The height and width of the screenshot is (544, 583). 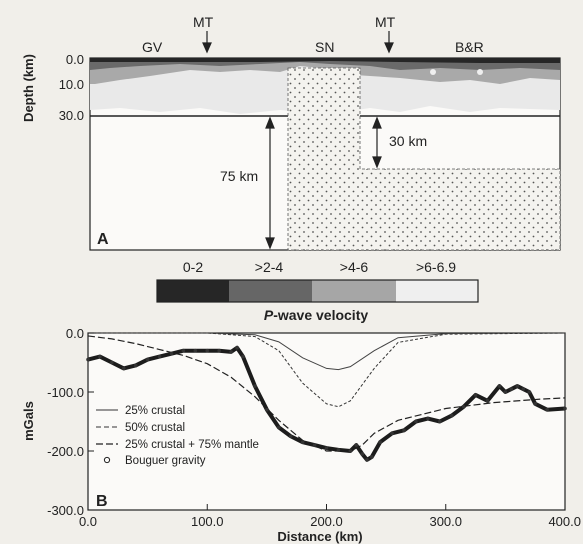 I want to click on x-tick-label: 100.0, so click(x=207, y=521).